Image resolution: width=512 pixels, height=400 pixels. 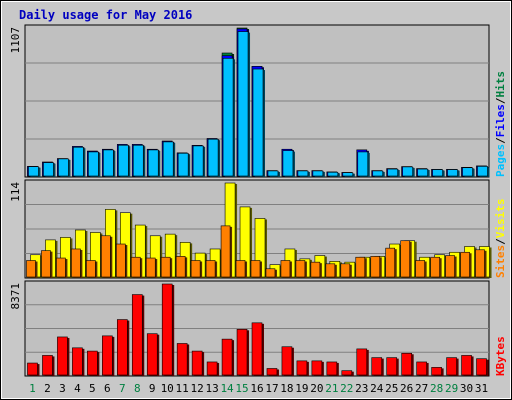 What do you see at coordinates (167, 388) in the screenshot?
I see `x-tick-label: 10` at bounding box center [167, 388].